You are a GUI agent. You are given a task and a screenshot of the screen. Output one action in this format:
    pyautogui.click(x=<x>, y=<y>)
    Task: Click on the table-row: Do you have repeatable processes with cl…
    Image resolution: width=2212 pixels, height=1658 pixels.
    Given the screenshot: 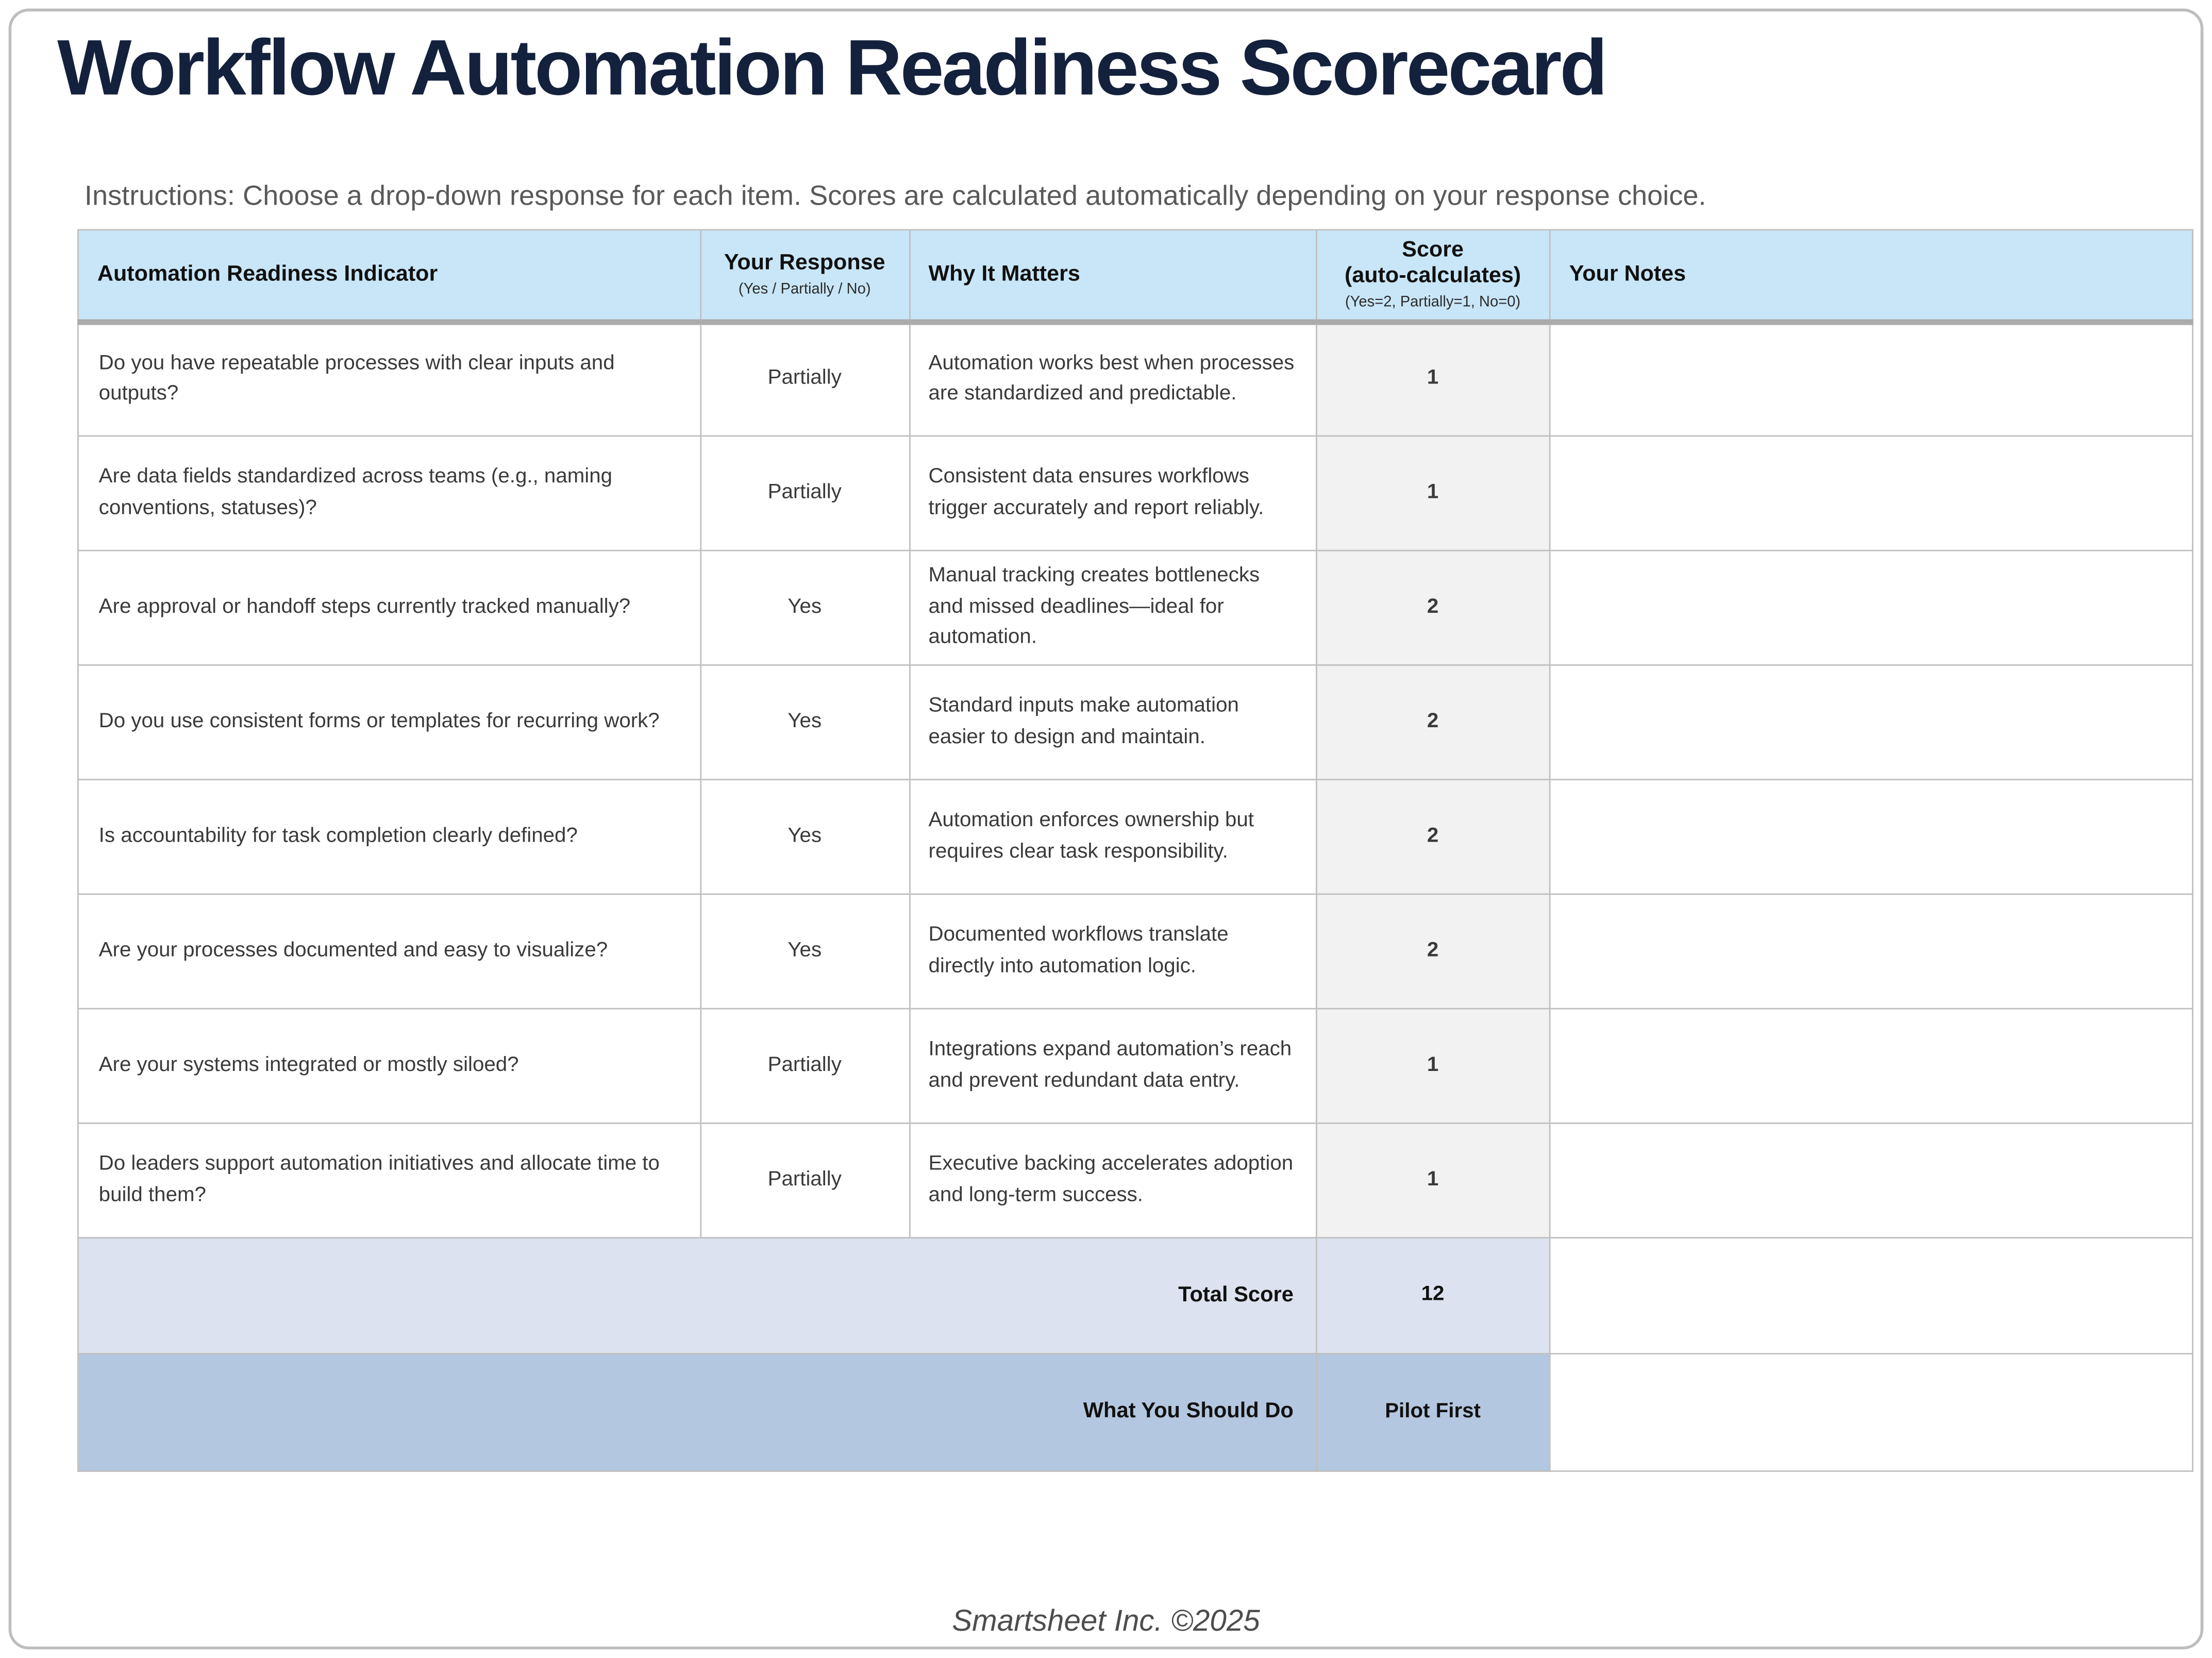 What is the action you would take?
    pyautogui.click(x=1135, y=379)
    